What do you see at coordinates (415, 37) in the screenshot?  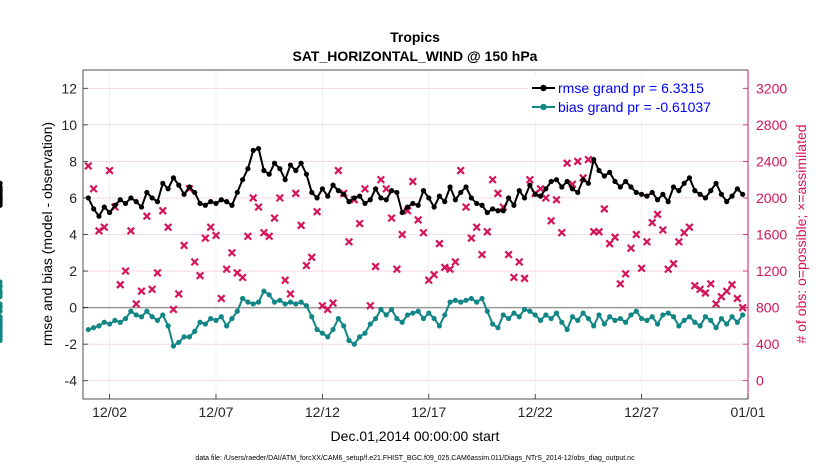 I see `chart-title: Tropics` at bounding box center [415, 37].